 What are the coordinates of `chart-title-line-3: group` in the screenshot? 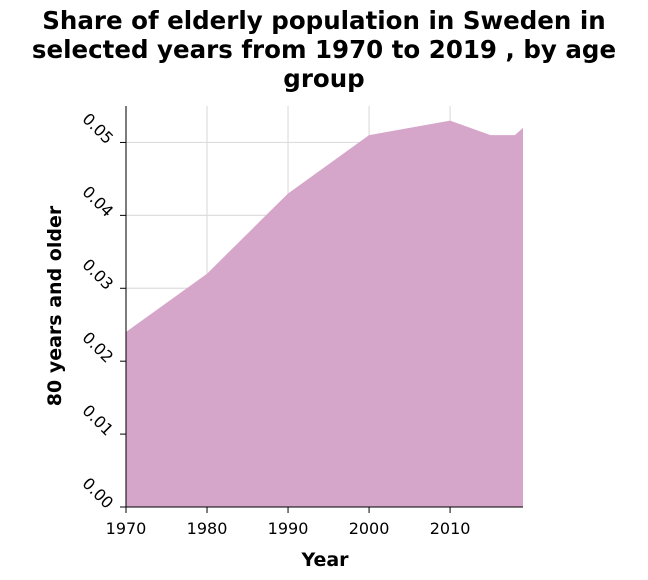 It's located at (324, 78).